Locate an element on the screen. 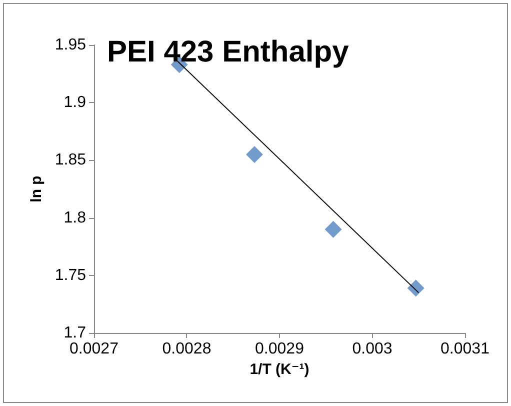  x-tick-label: 0.0031 is located at coordinates (465, 349).